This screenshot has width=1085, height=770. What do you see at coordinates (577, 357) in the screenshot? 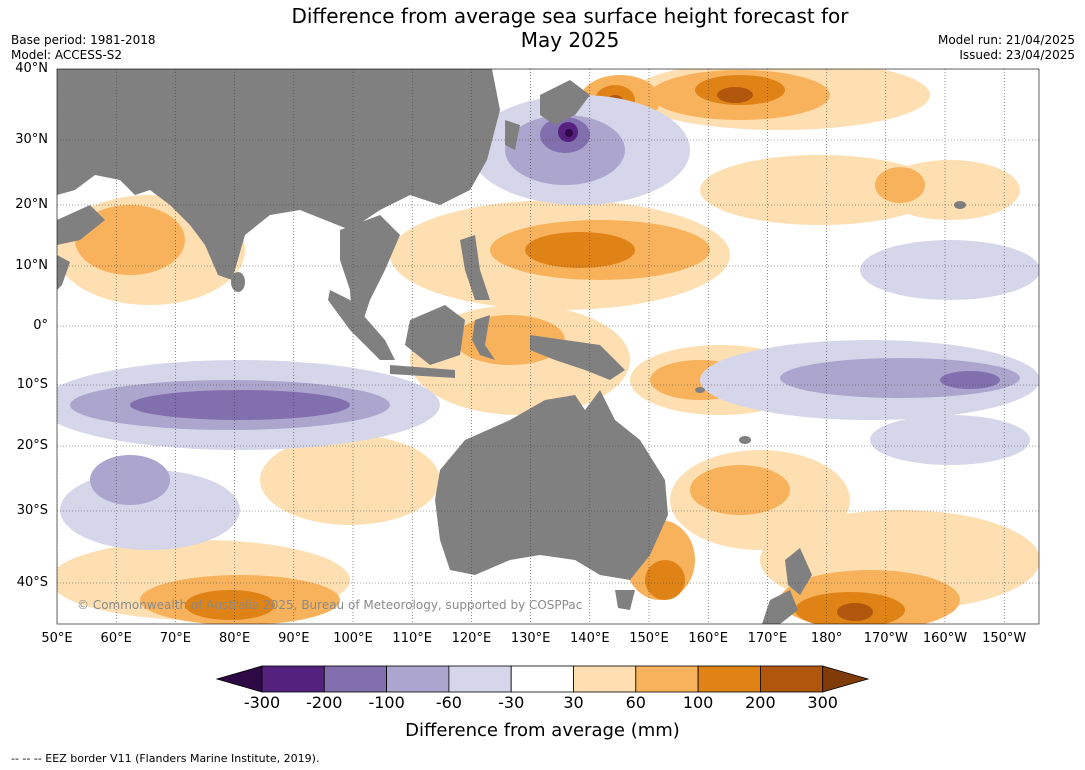
I see `new-guinea` at bounding box center [577, 357].